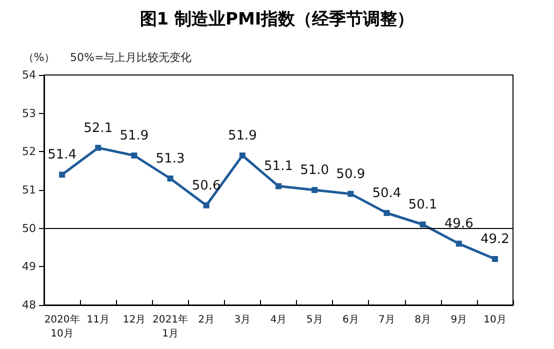 The height and width of the screenshot is (349, 554). Describe the element at coordinates (98, 320) in the screenshot. I see `x-tick-label: 11月` at that location.